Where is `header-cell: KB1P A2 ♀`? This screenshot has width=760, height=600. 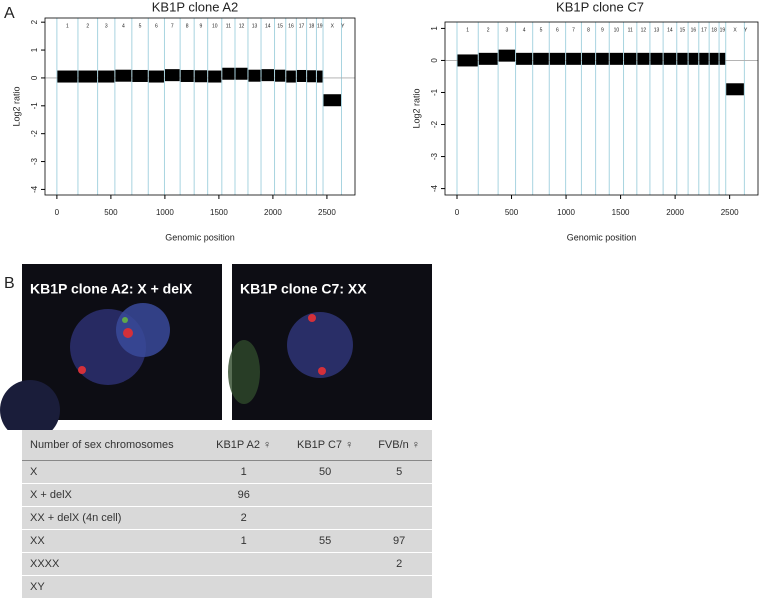 header-cell: KB1P A2 ♀ is located at coordinates (244, 445).